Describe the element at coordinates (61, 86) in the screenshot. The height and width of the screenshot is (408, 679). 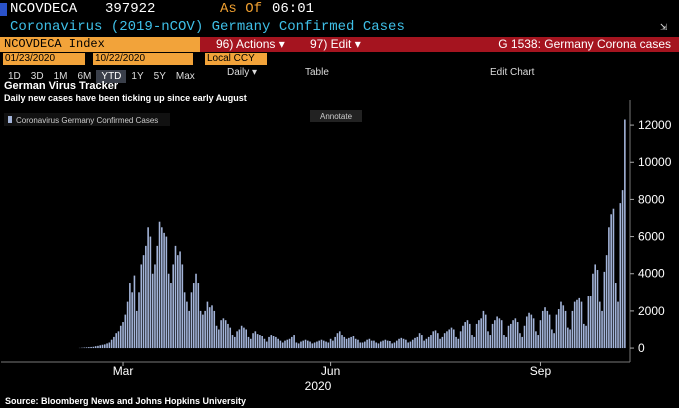
I see `chart-title: German Virus Tracker` at that location.